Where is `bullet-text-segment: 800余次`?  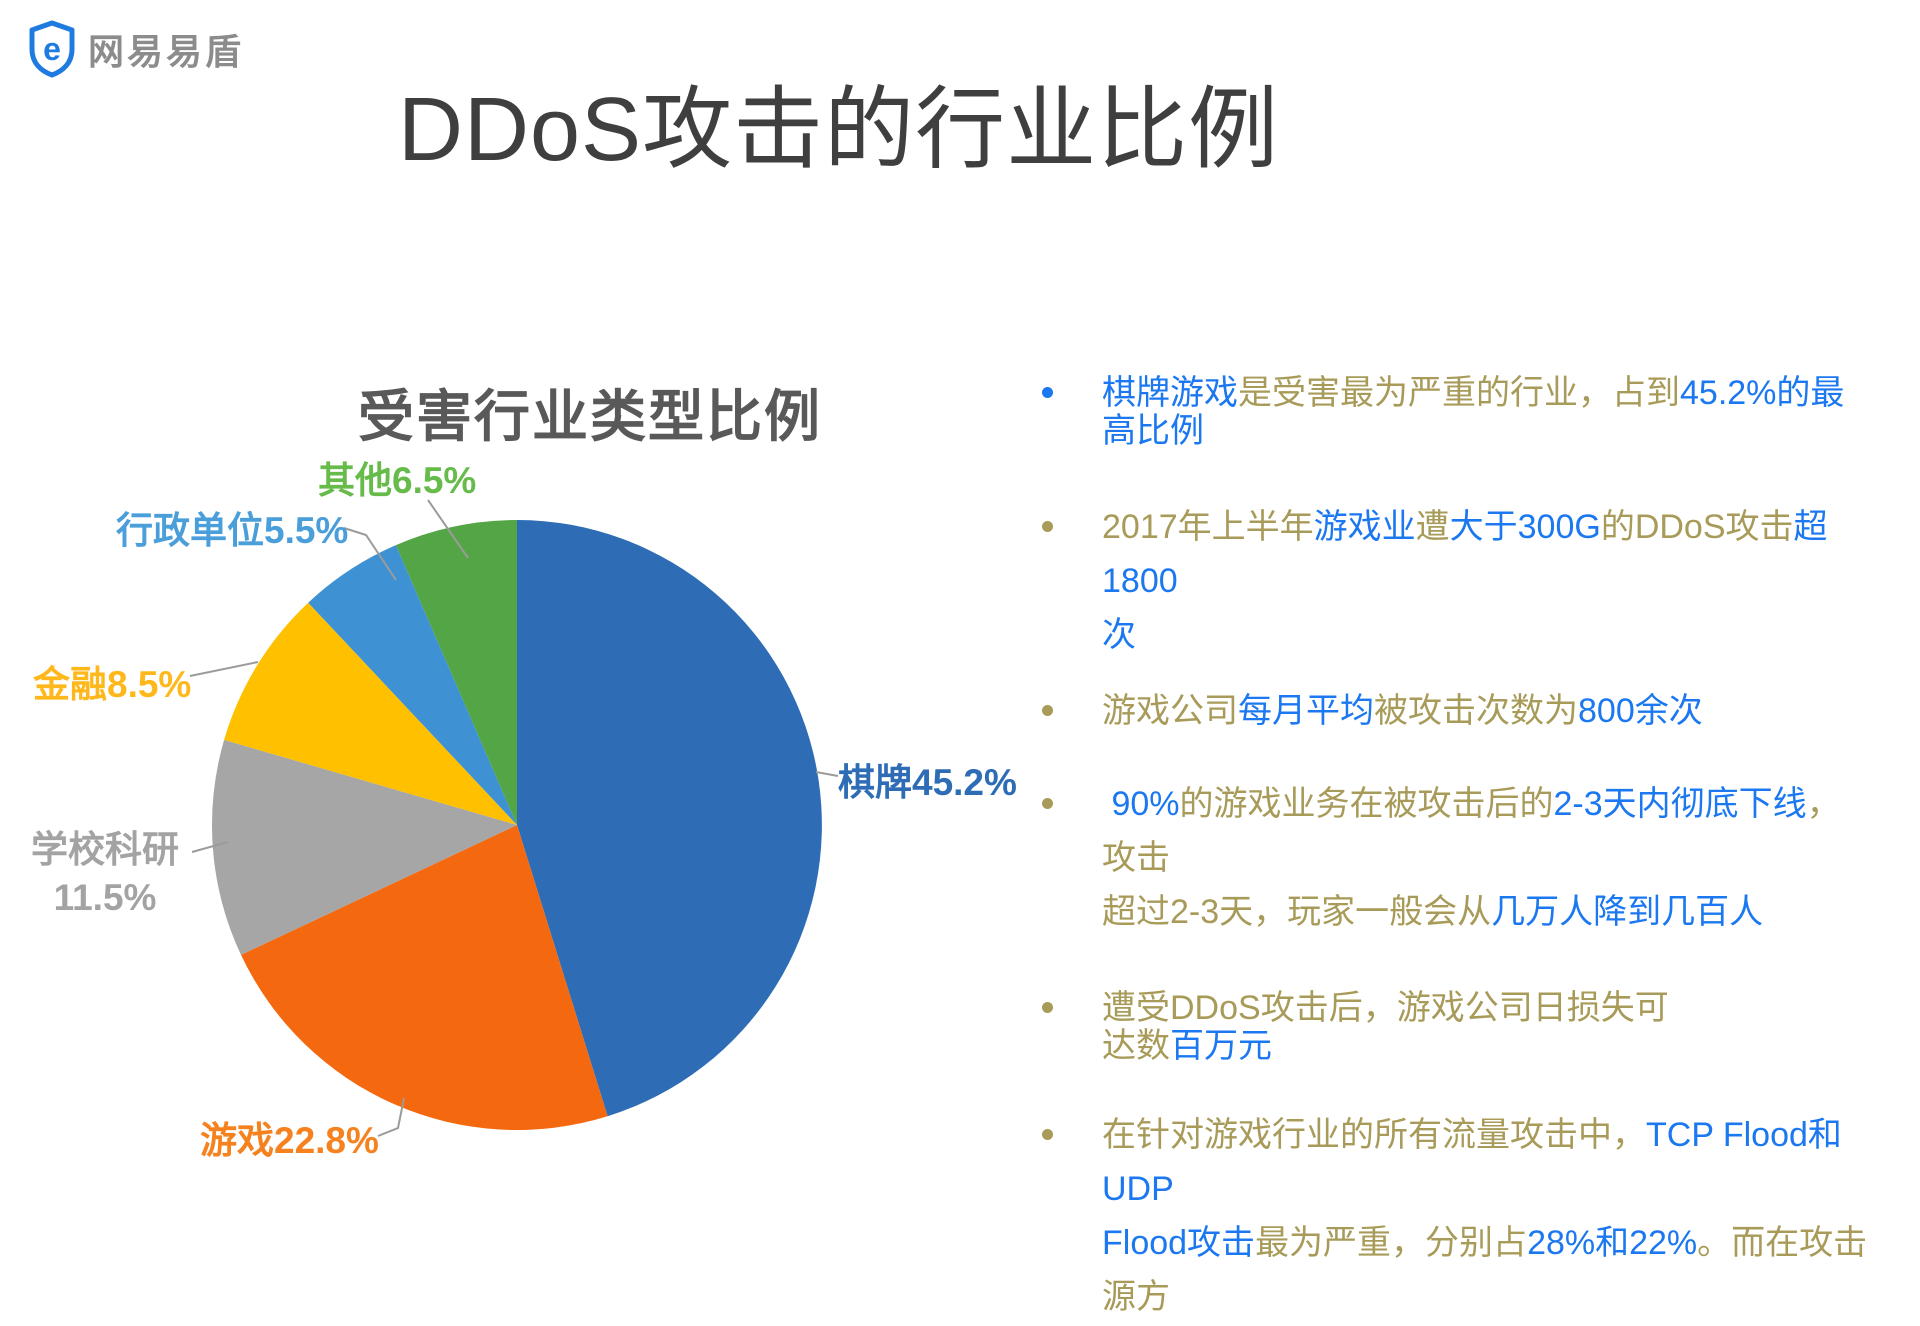
bullet-text-segment: 800余次 is located at coordinates (1640, 711).